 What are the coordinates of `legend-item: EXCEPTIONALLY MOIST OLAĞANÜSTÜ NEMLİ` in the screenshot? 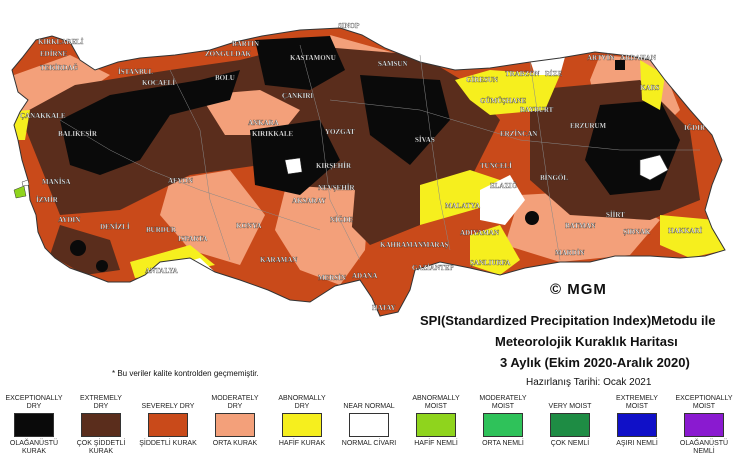 It's located at (704, 425).